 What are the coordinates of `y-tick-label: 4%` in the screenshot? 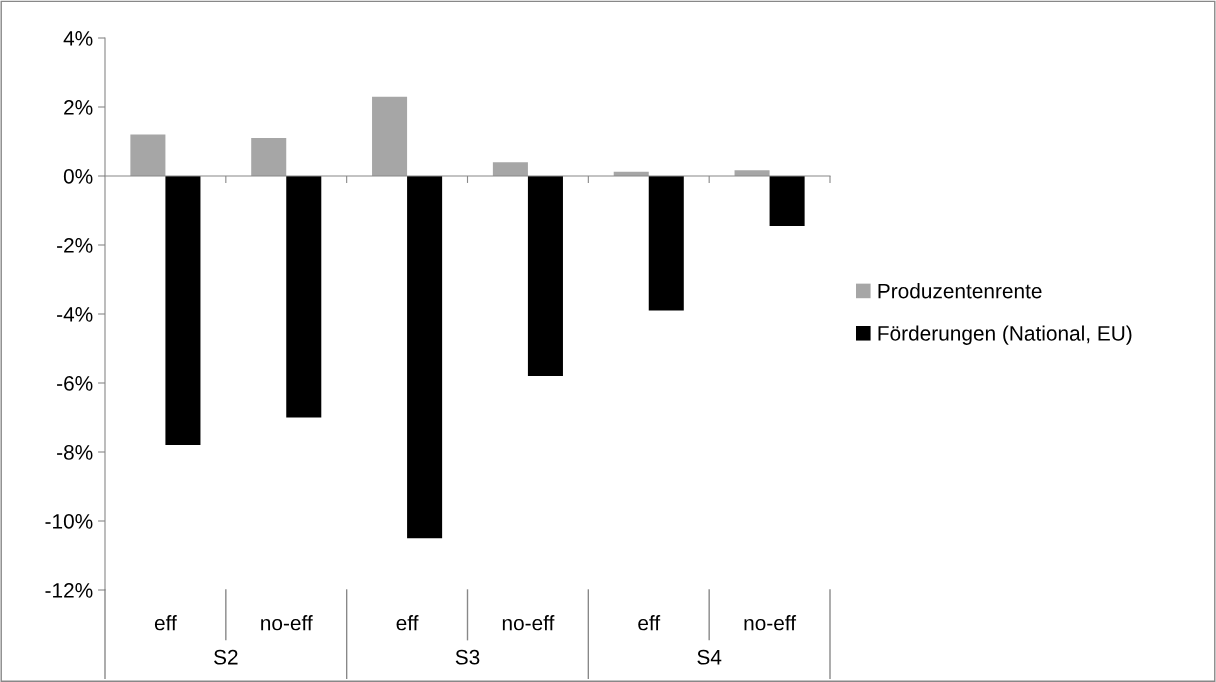 It's located at (78, 38).